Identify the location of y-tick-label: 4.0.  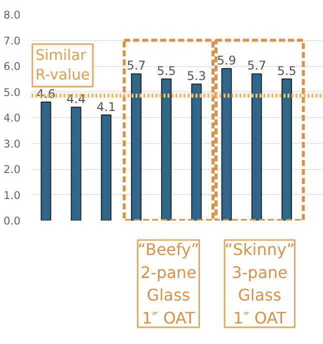
(12, 118).